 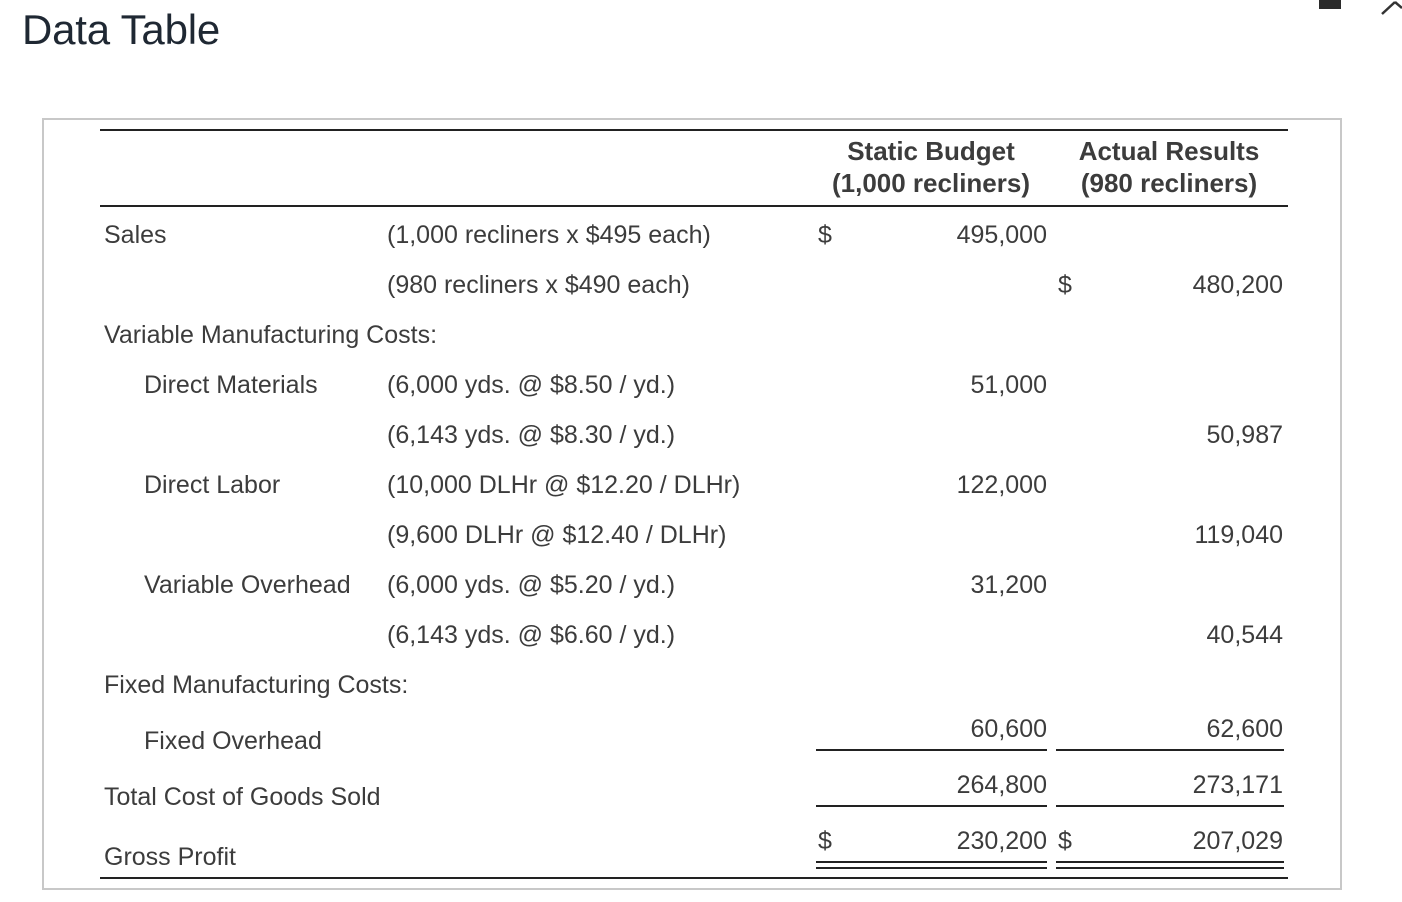 I want to click on row-desc-dl-static: (10,000 DLHr @ $12.20 / DLHr), so click(x=564, y=485).